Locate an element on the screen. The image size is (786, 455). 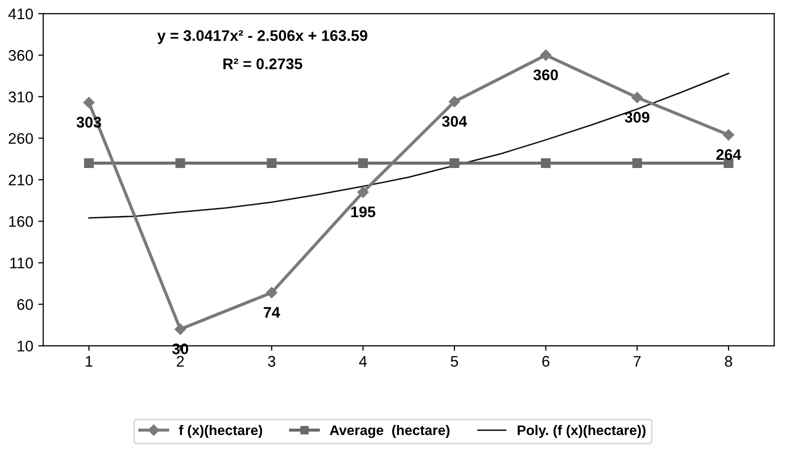
x-tick-label: 6 is located at coordinates (546, 361).